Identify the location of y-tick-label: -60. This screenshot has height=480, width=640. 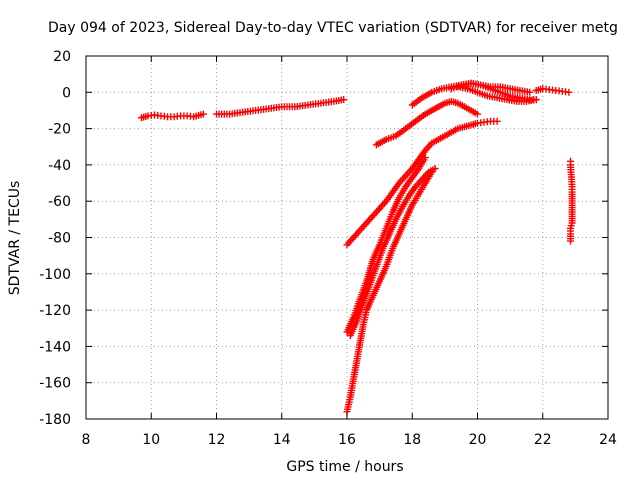
(59, 202).